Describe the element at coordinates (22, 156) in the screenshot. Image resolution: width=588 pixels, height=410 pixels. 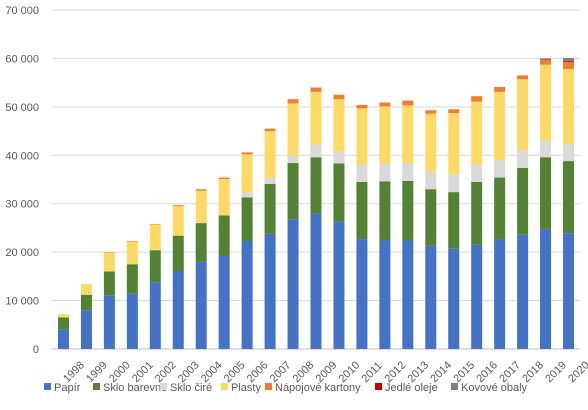
I see `y-tick-label: 40 000` at that location.